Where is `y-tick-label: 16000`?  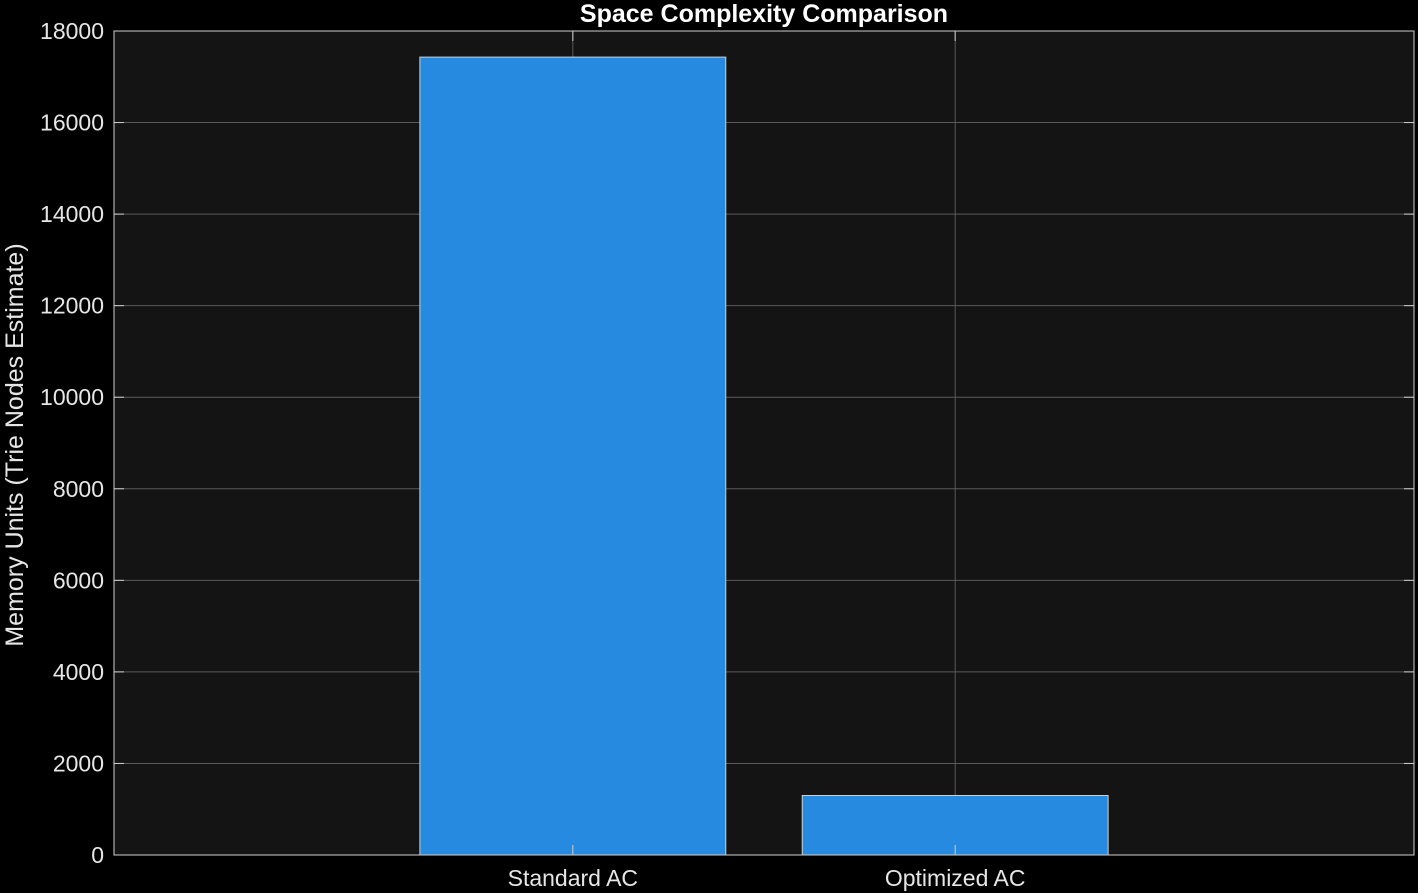 y-tick-label: 16000 is located at coordinates (72, 123).